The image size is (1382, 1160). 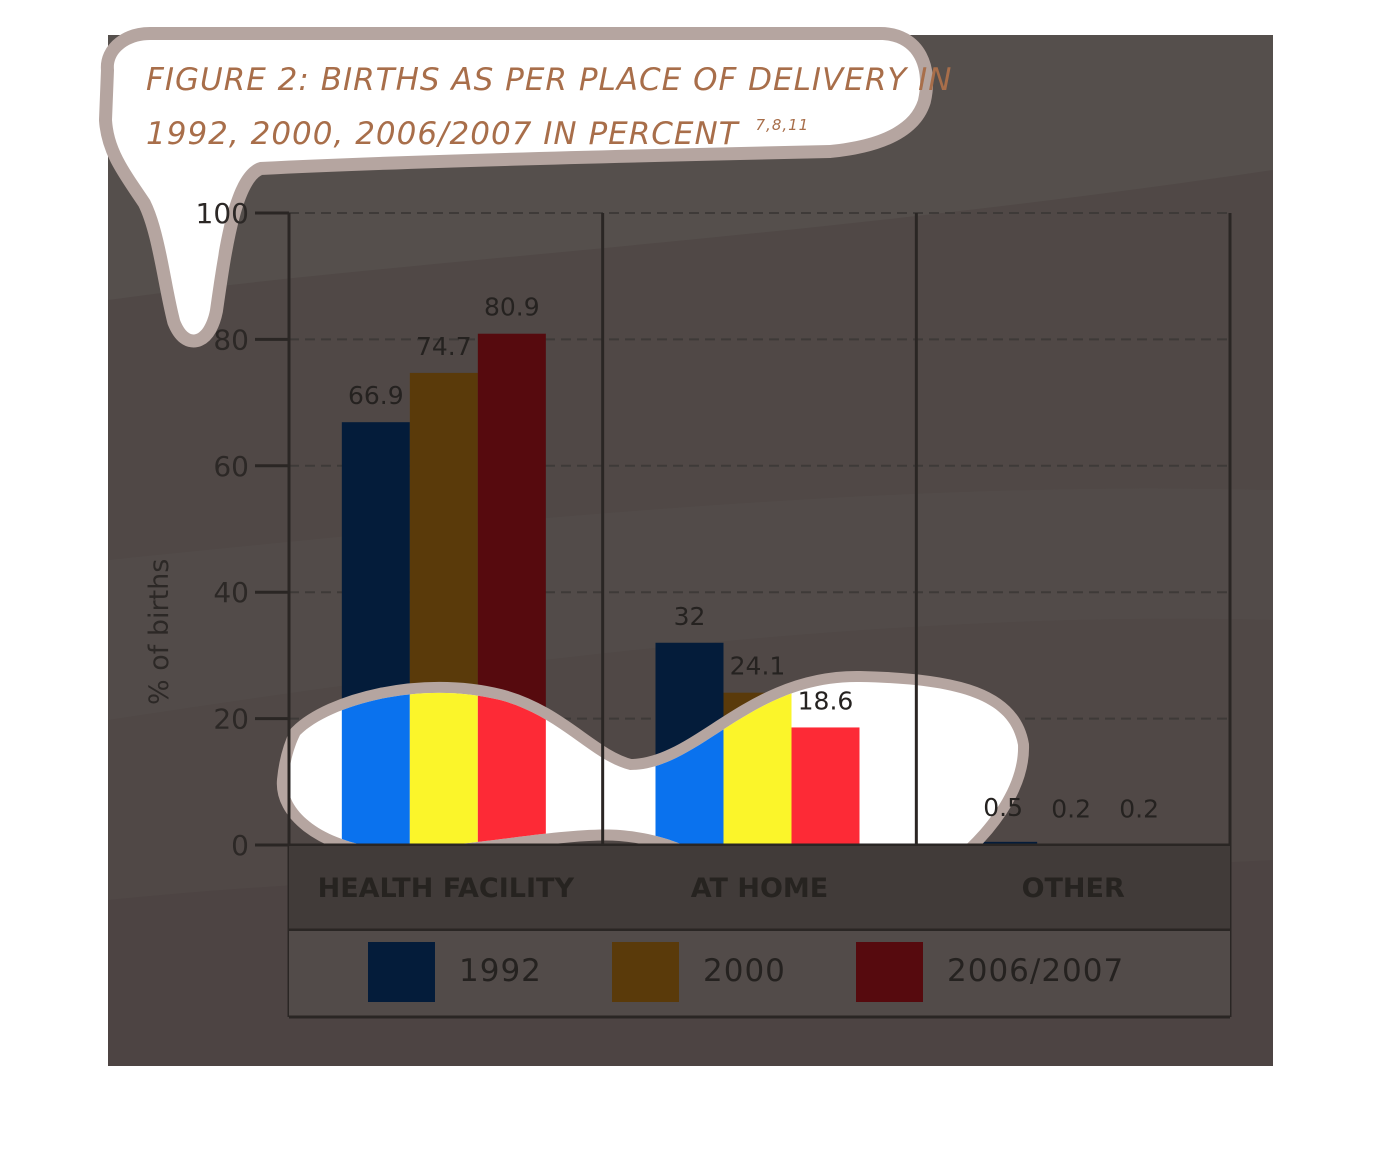 I want to click on y-ticks: 0 20 40 60 80 100, so click(x=242, y=529).